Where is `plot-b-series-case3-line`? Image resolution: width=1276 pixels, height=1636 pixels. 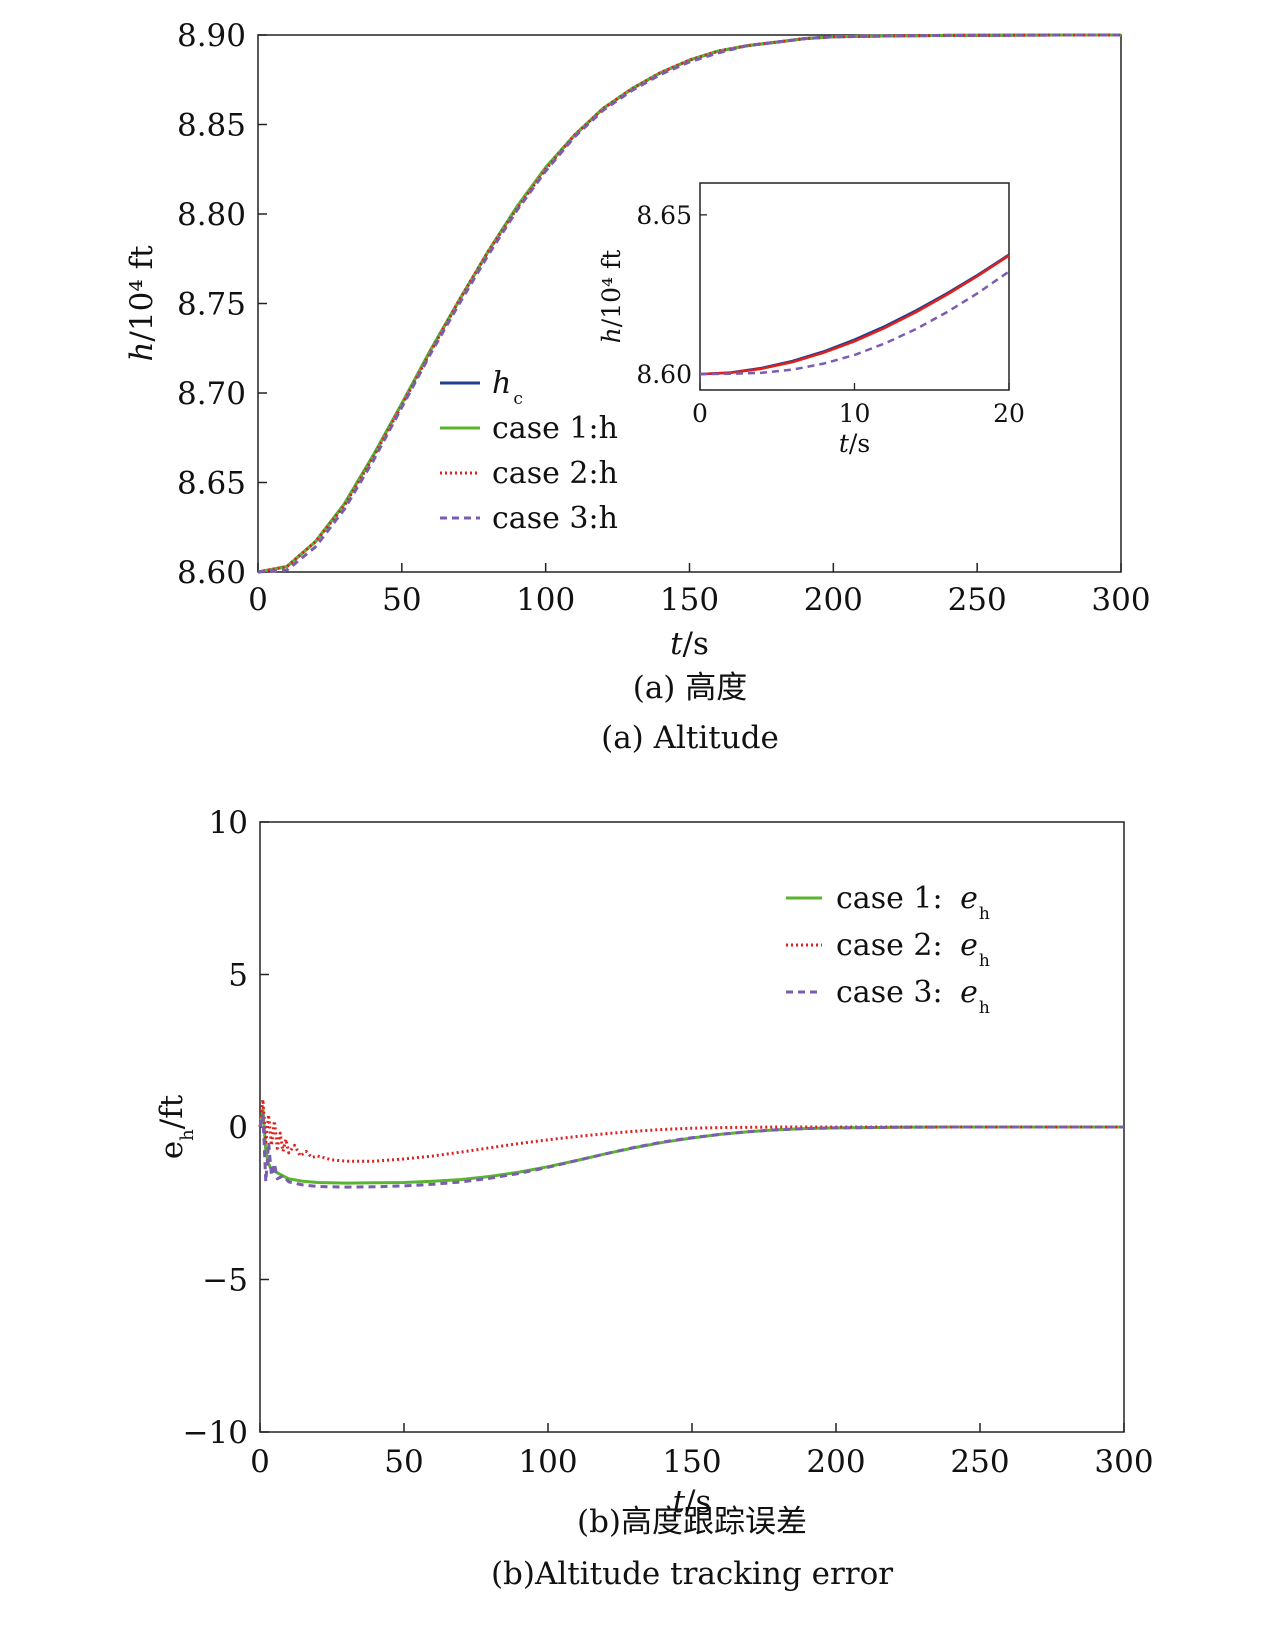 plot-b-series-case3-line is located at coordinates (691, 1151).